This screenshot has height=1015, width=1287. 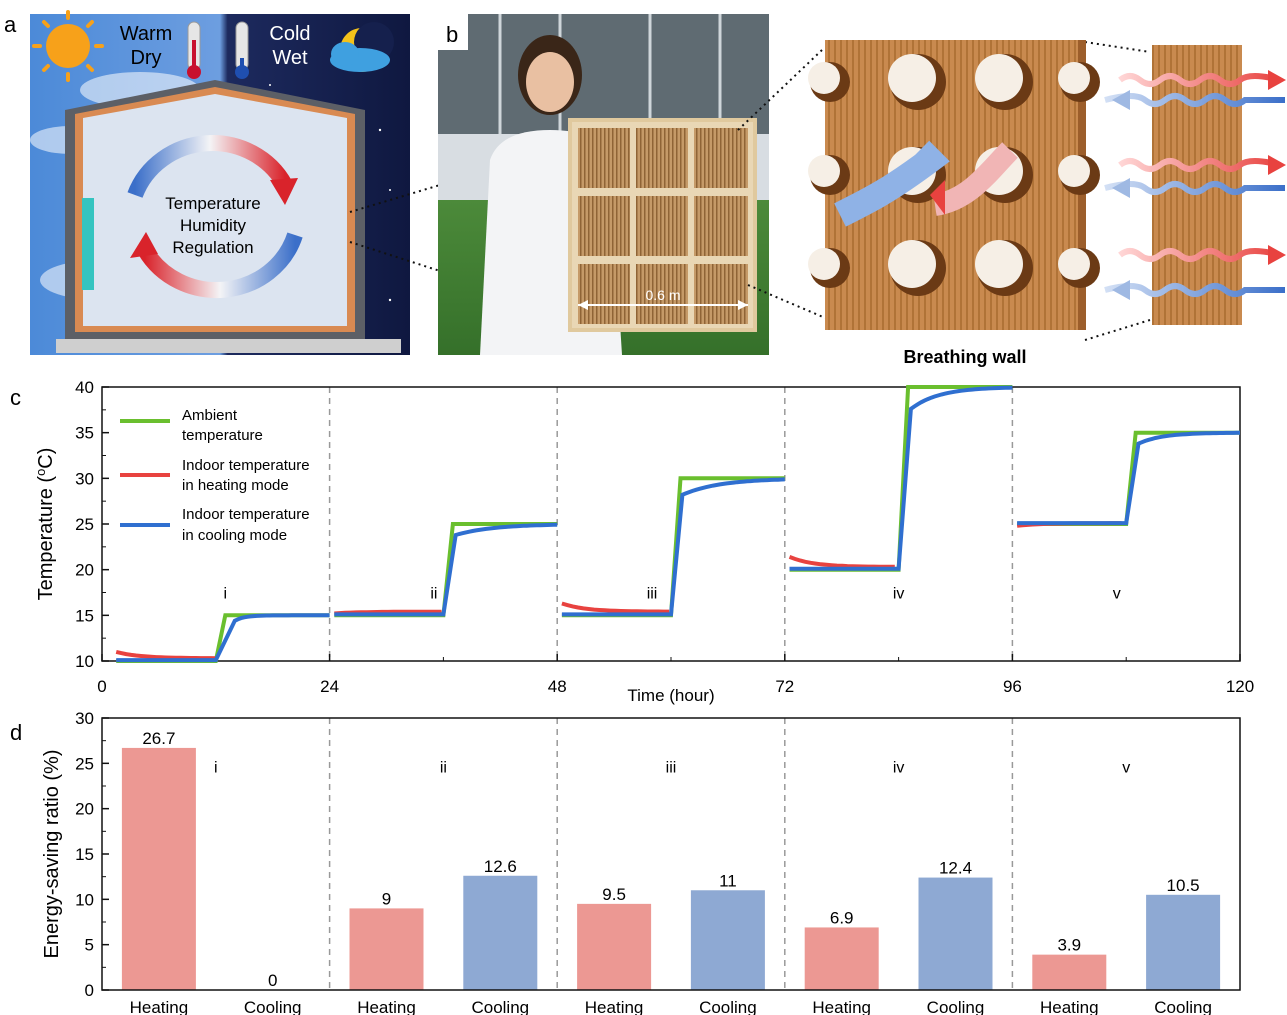 What do you see at coordinates (194, 50) in the screenshot?
I see `thermometer-hot-icon` at bounding box center [194, 50].